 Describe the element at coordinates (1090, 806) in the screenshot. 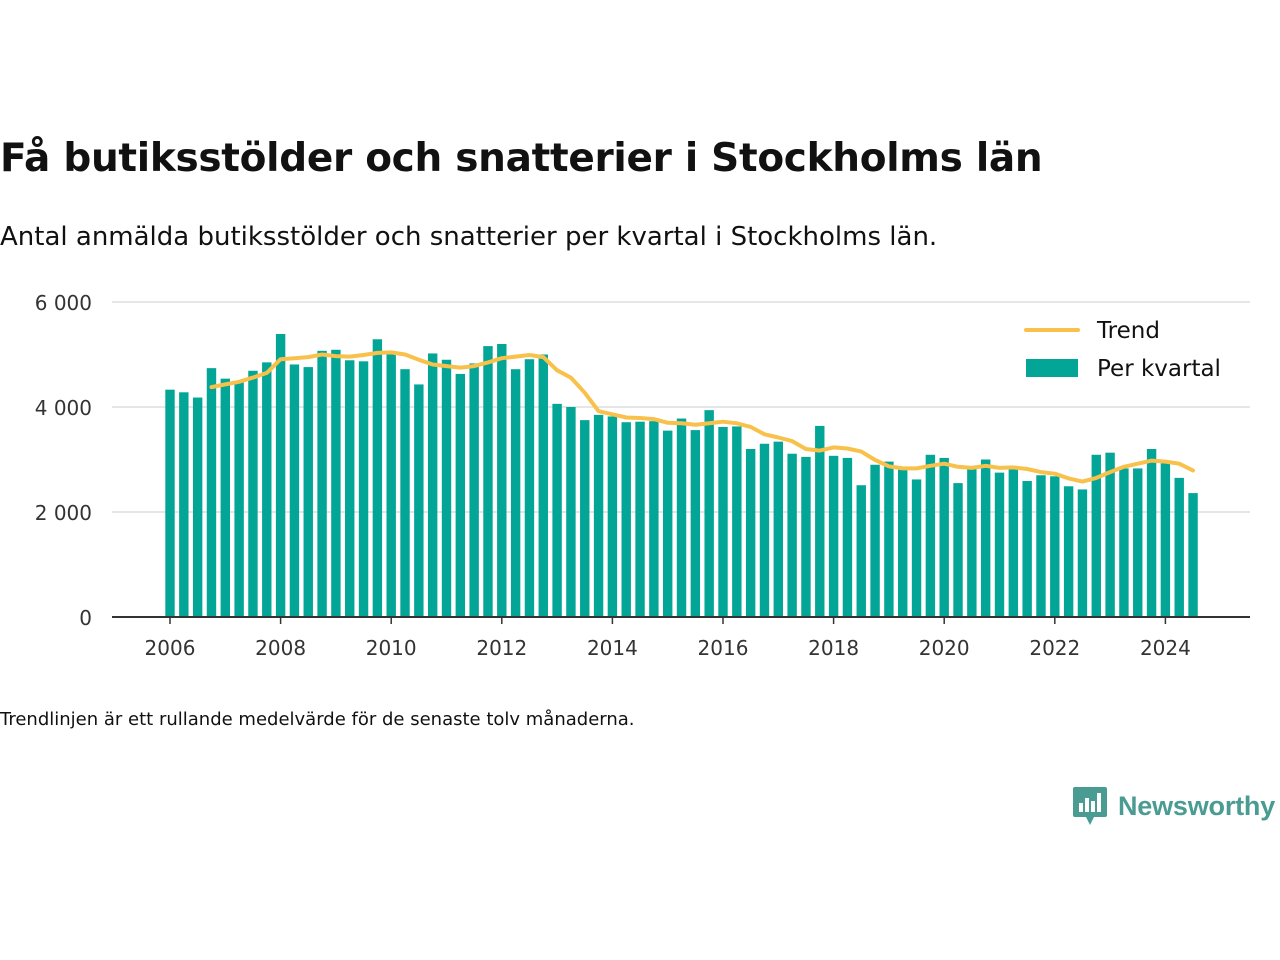

I see `newsworthy-logo-icon` at that location.